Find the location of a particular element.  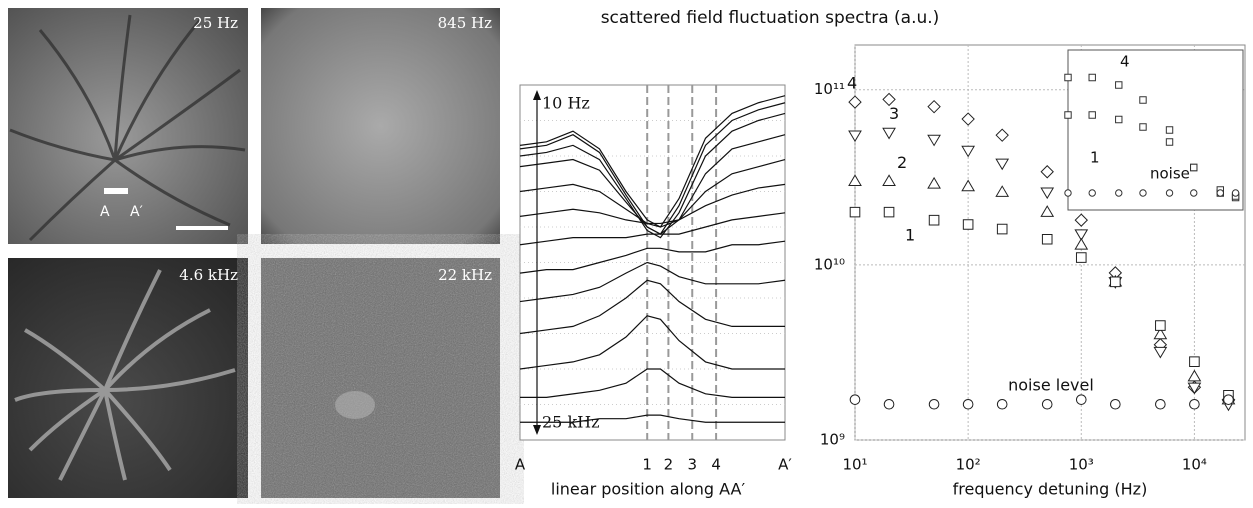

image-label: 4.6 kHz is located at coordinates (208, 275).